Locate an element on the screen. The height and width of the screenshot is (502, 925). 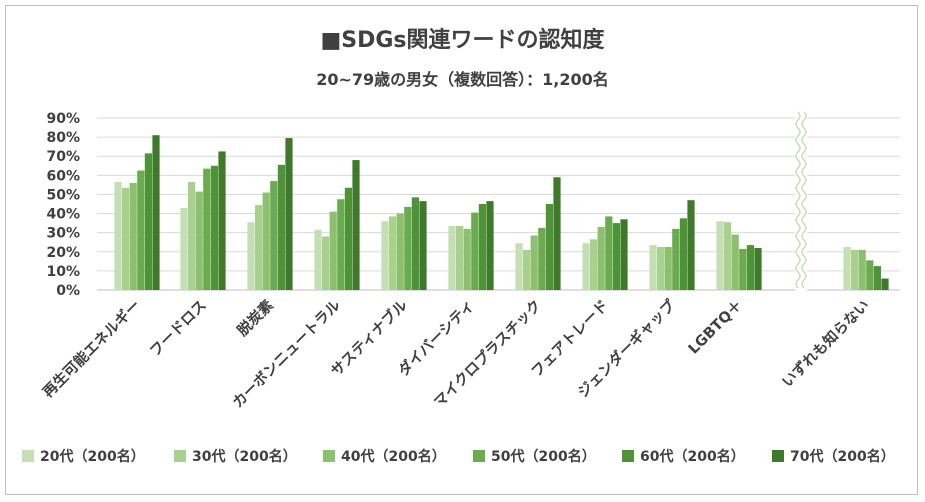
x-tick-label: フードロス is located at coordinates (178, 329).